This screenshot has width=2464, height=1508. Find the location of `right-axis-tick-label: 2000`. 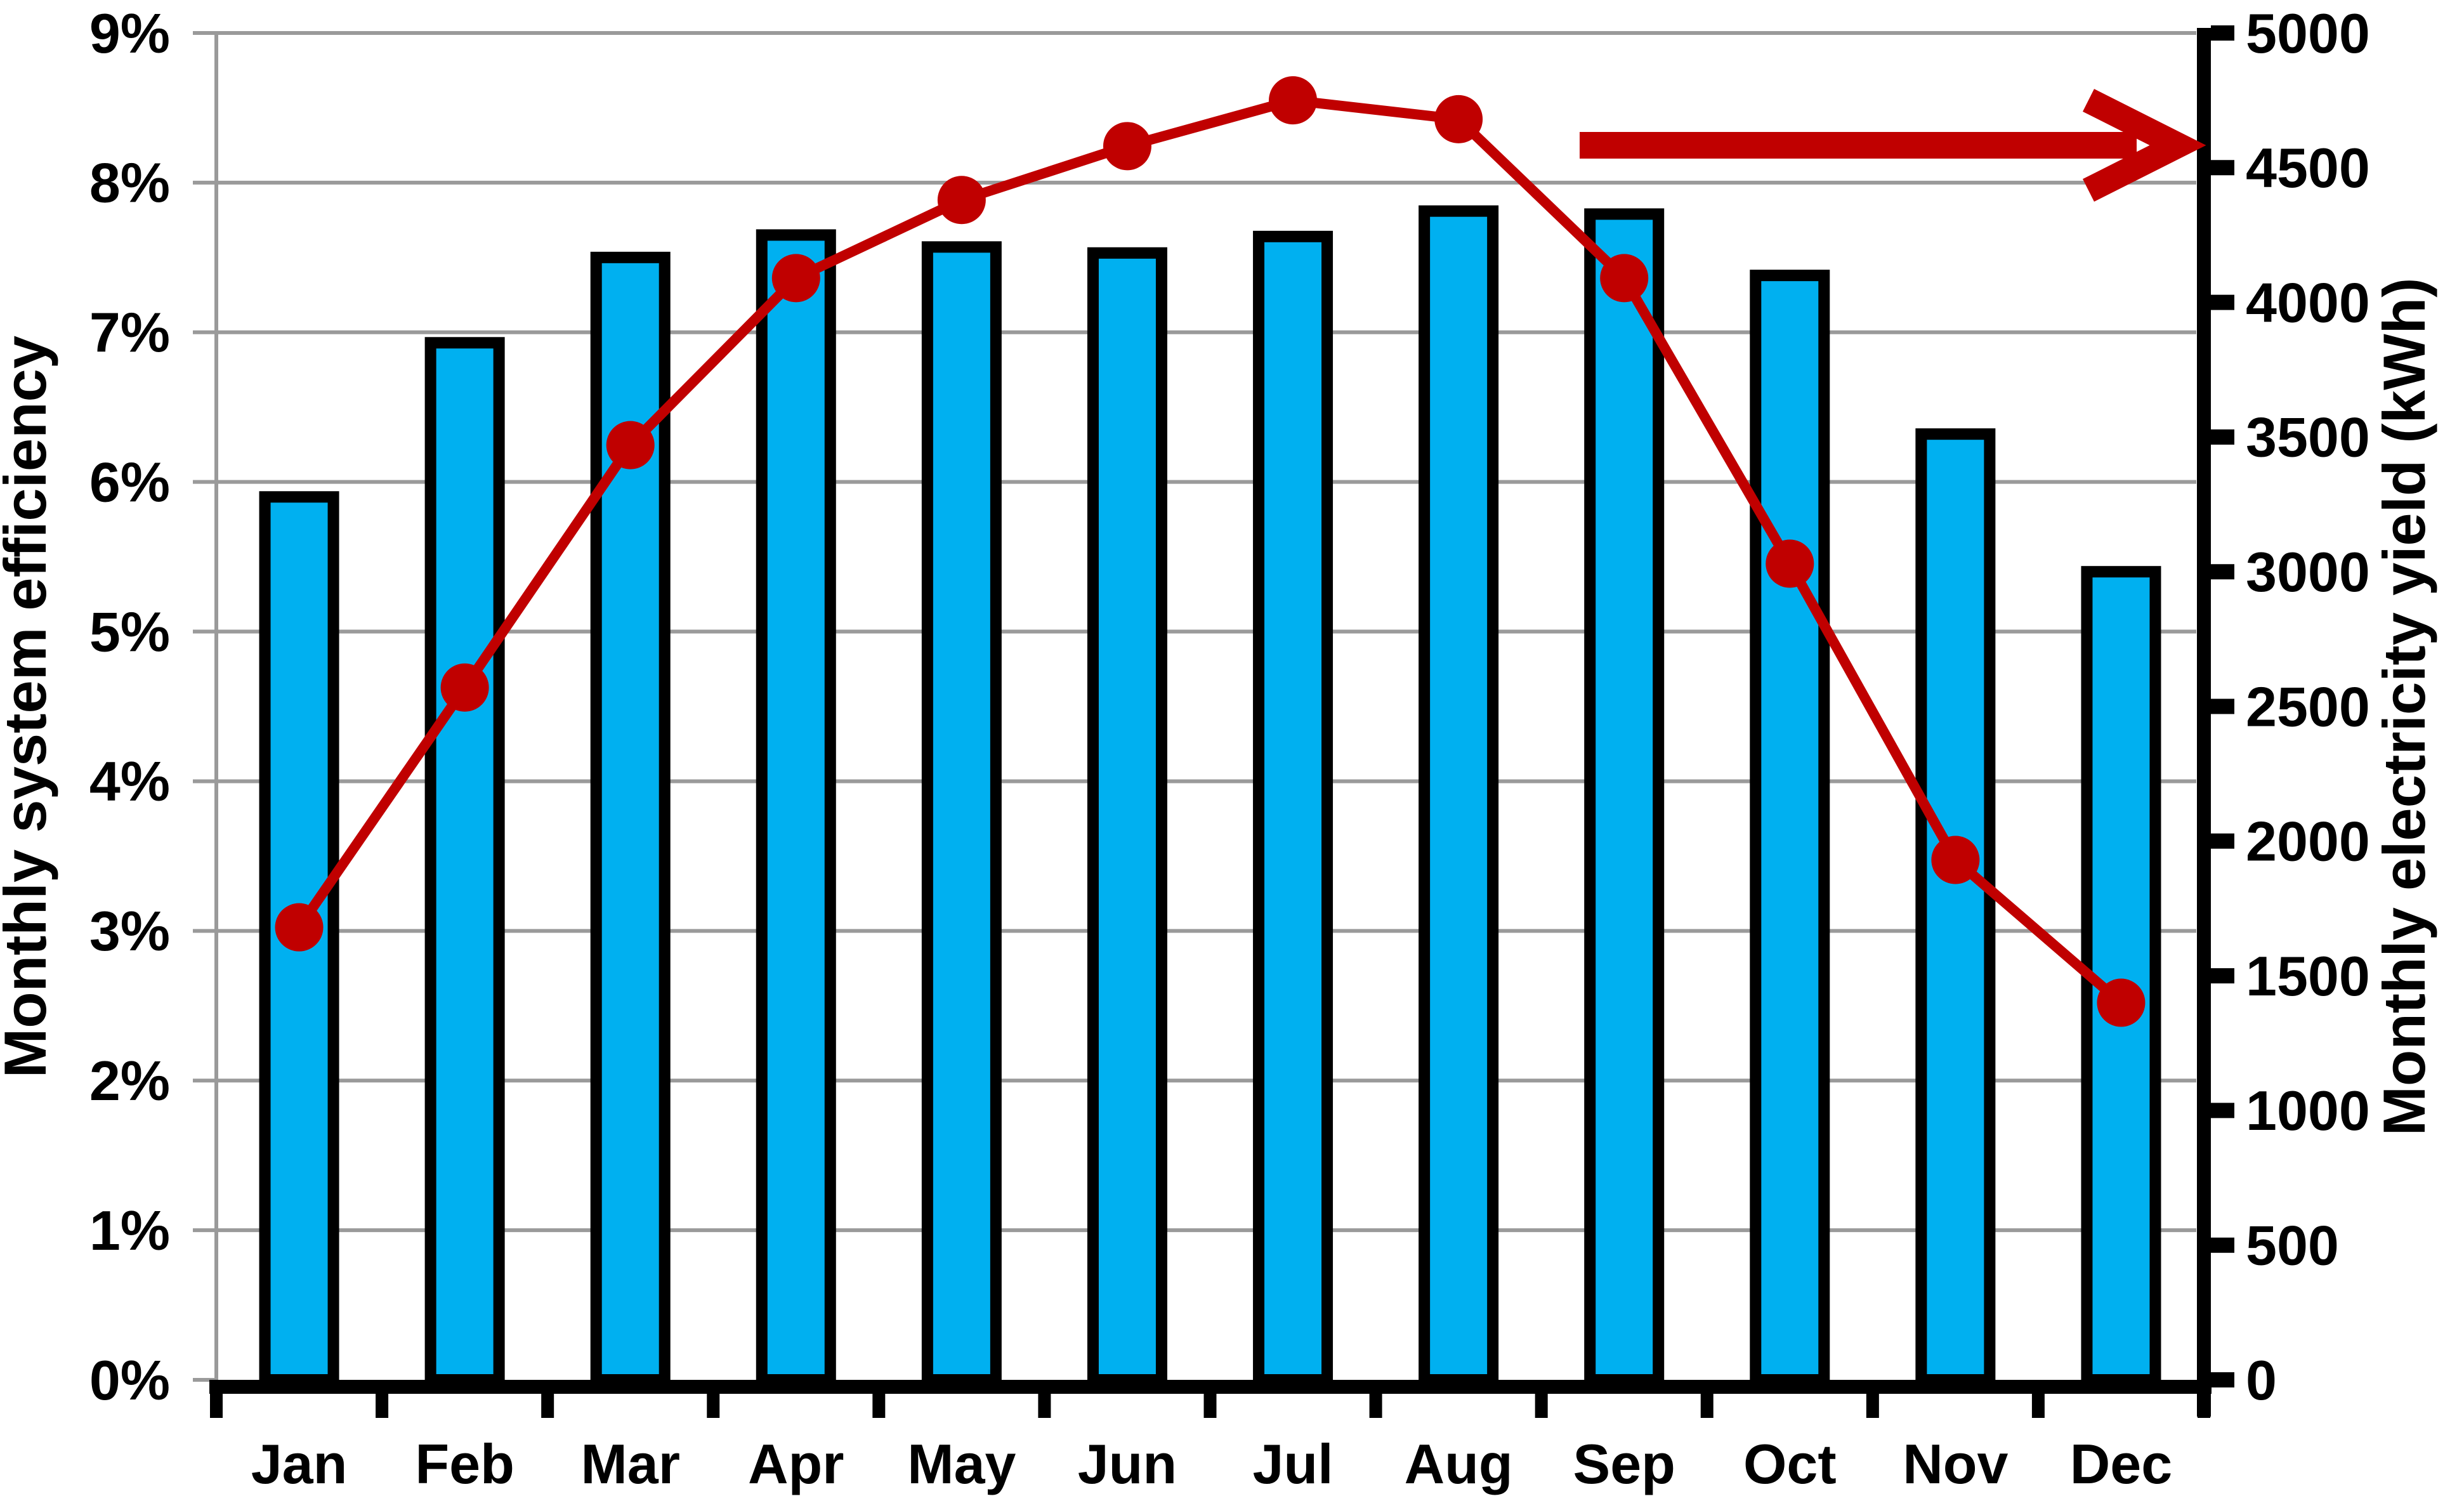

right-axis-tick-label: 2000 is located at coordinates (2308, 841).